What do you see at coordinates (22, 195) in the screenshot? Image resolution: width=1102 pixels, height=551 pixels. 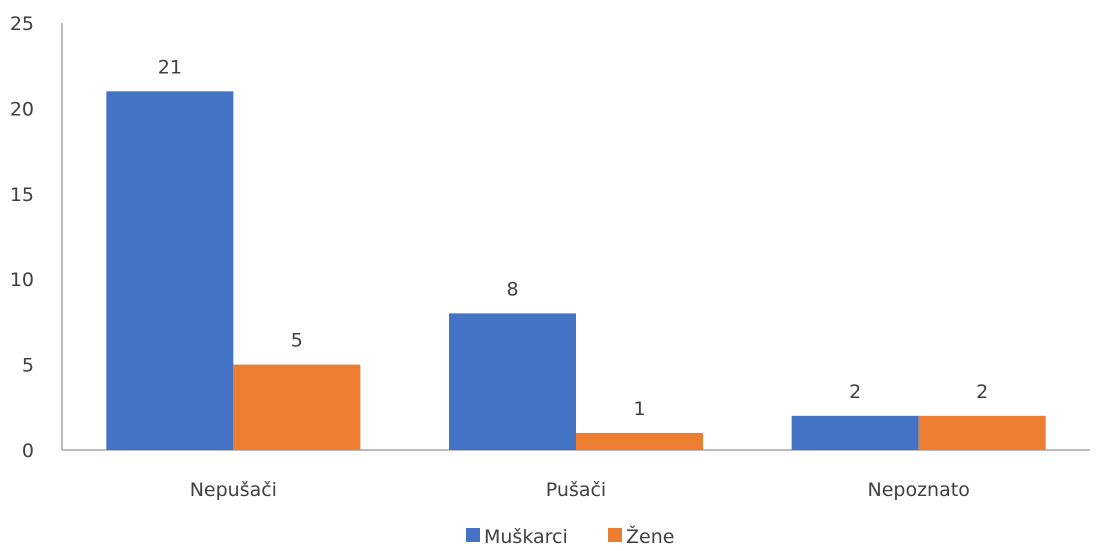 I see `y-tick-label: 15` at bounding box center [22, 195].